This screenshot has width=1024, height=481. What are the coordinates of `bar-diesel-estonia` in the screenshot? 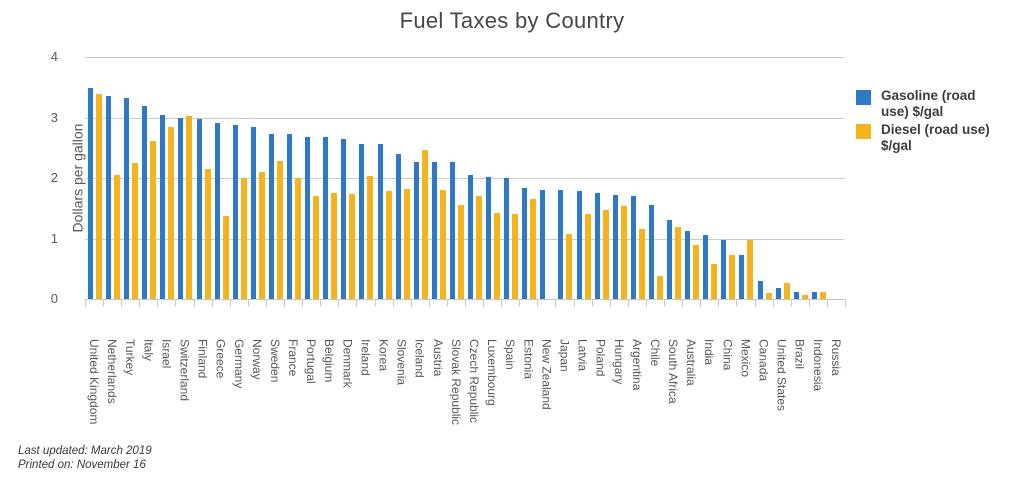 It's located at (533, 248).